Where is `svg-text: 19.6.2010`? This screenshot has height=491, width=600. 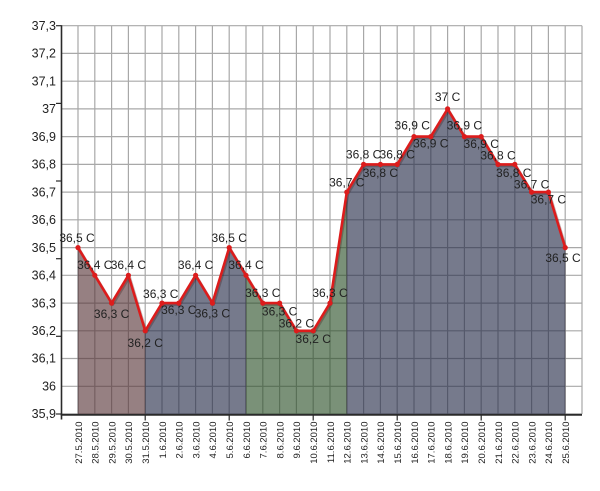
svg-text: 19.6.2010 is located at coordinates (465, 443).